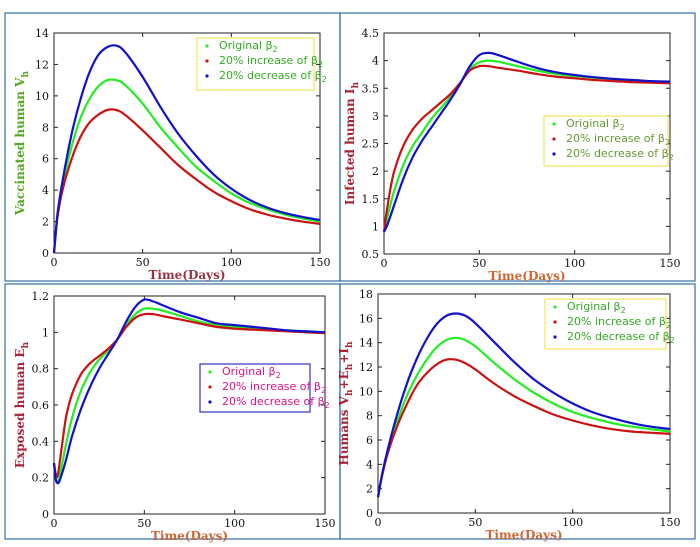 The image size is (700, 547). Describe the element at coordinates (22, 144) in the screenshot. I see `y-axis-title: Vaccinated human Vh` at that location.